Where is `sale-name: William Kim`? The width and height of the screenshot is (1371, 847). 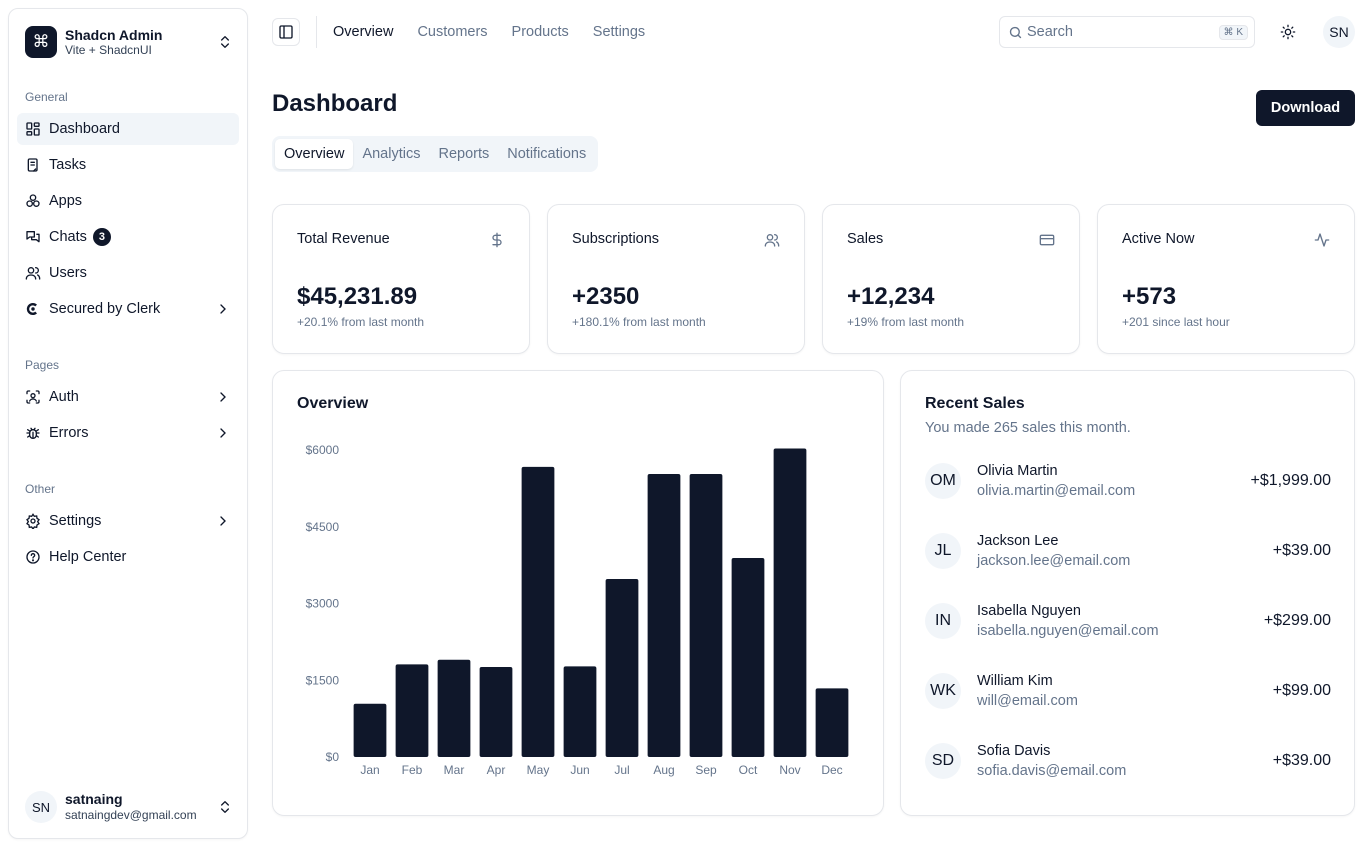
sale-name: William Kim is located at coordinates (1015, 681).